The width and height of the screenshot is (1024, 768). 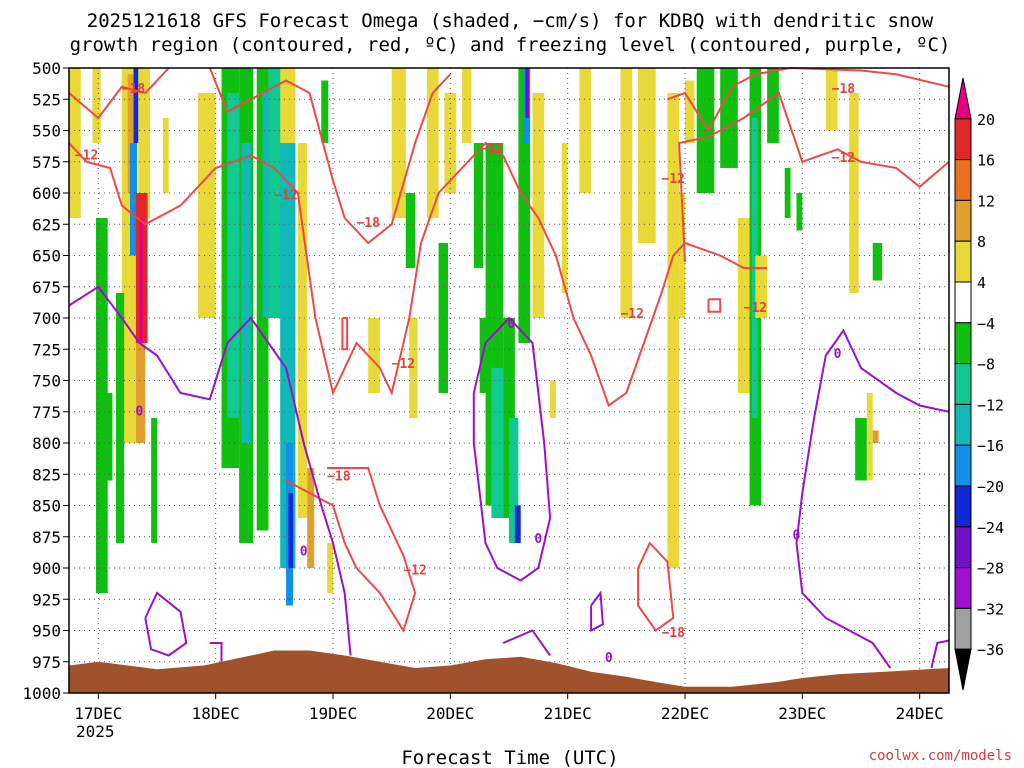 I want to click on x-axis-label: Forecast Time (UTC), so click(x=509, y=757).